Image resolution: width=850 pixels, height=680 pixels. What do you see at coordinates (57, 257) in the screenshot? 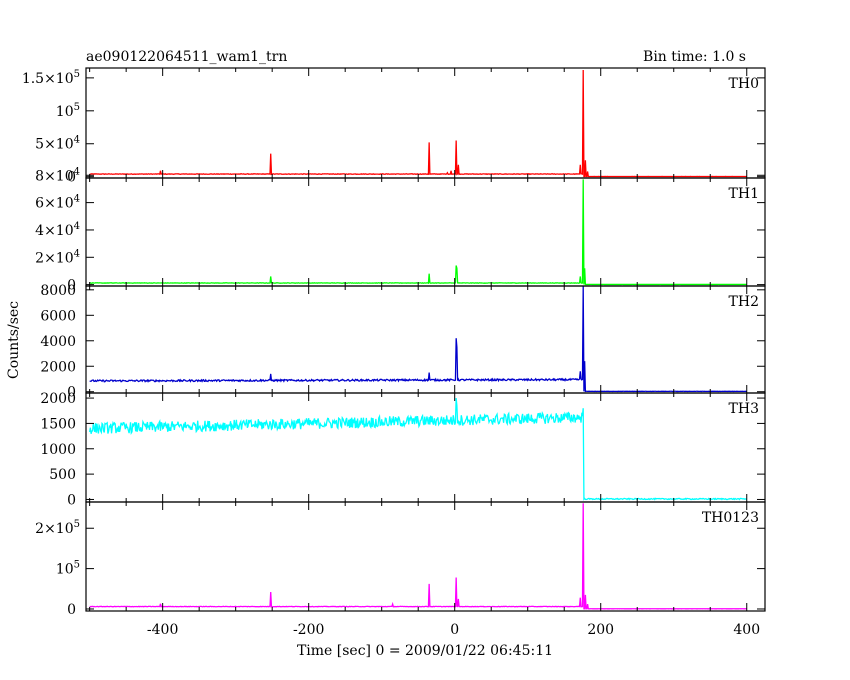
I see `y-tick-label: 2×10⁴` at bounding box center [57, 257].